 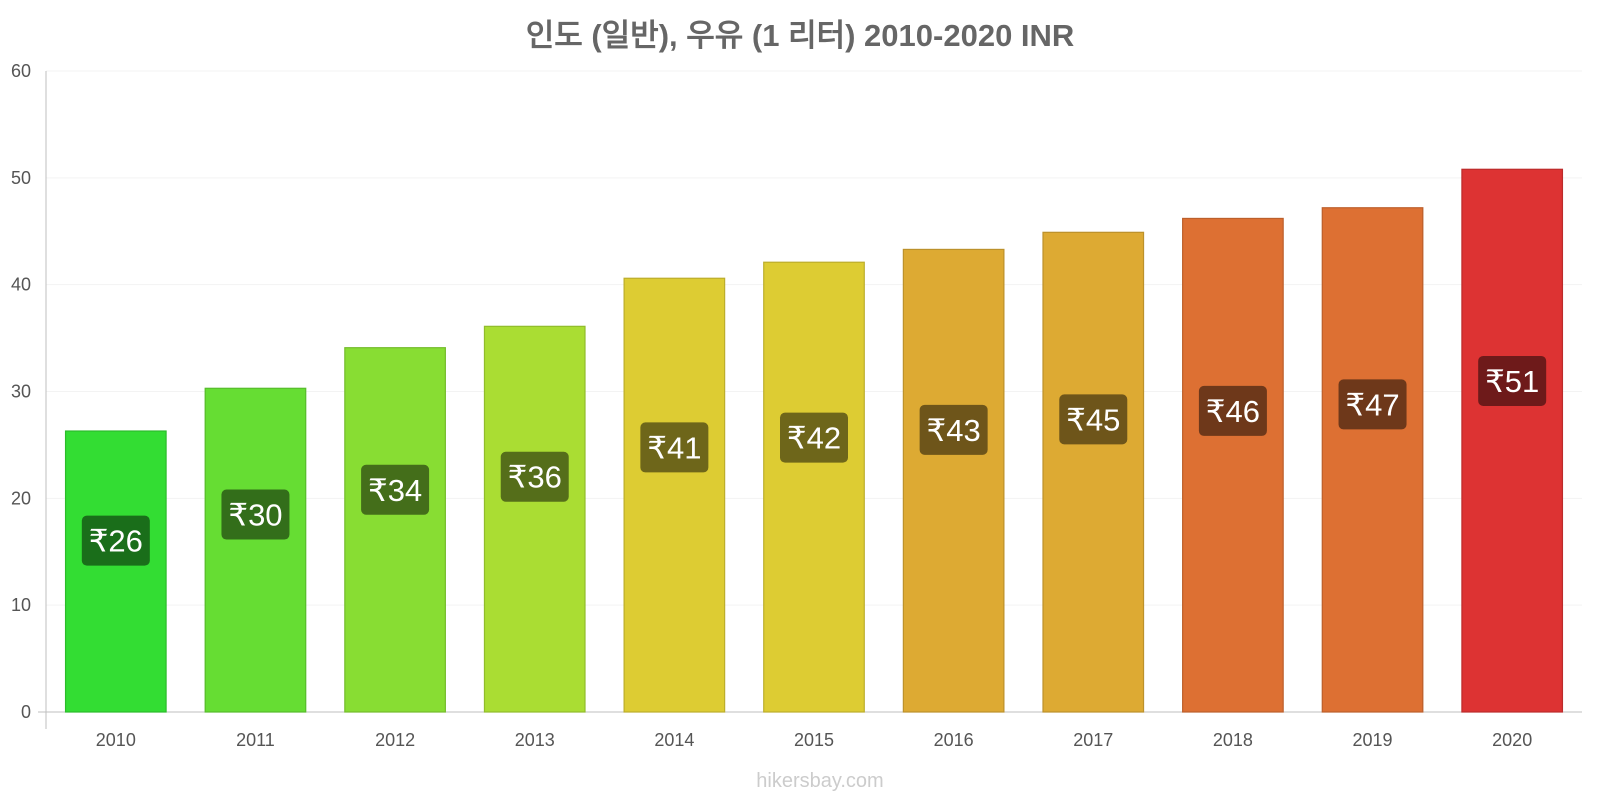 What do you see at coordinates (1512, 740) in the screenshot?
I see `x-tick-label: 2020` at bounding box center [1512, 740].